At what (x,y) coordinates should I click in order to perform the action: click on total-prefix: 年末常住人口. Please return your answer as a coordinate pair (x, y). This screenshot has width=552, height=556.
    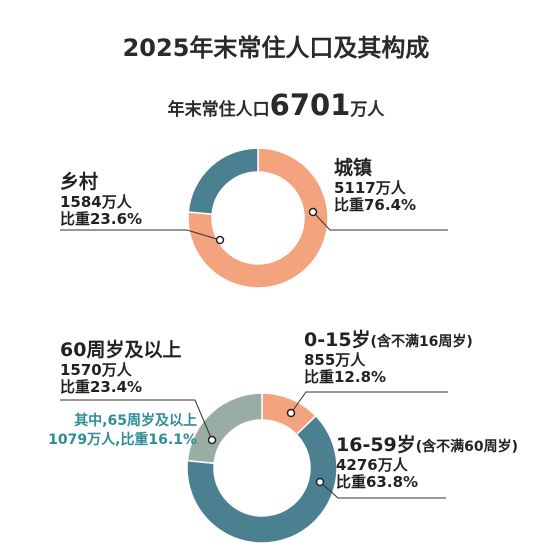
    Looking at the image, I should click on (218, 110).